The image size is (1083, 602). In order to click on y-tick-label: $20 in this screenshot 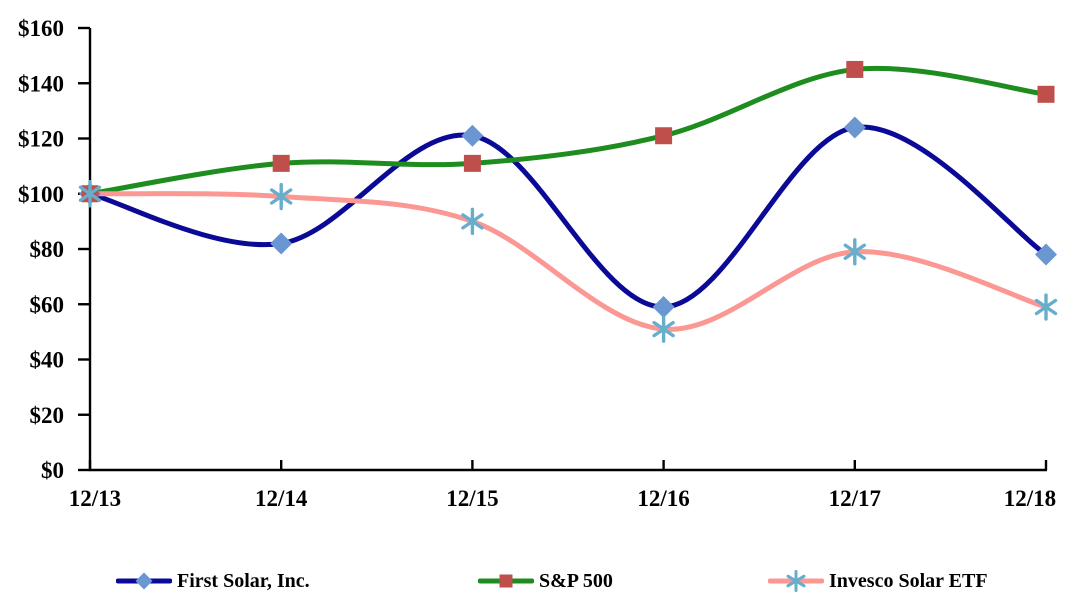, I will do `click(47, 415)`.